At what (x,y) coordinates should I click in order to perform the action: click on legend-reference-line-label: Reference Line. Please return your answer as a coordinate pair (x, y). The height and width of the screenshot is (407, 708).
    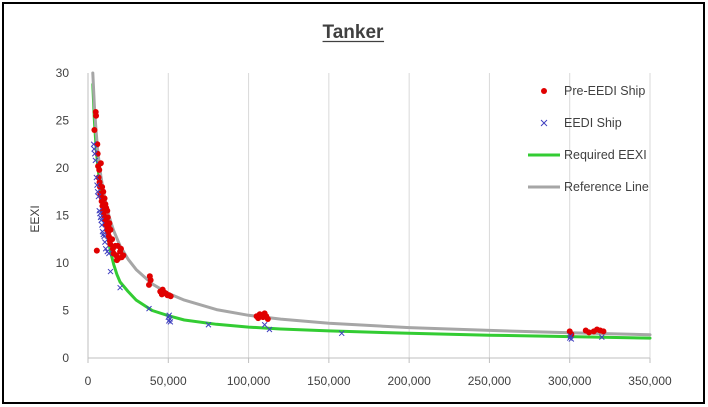
    Looking at the image, I should click on (606, 187).